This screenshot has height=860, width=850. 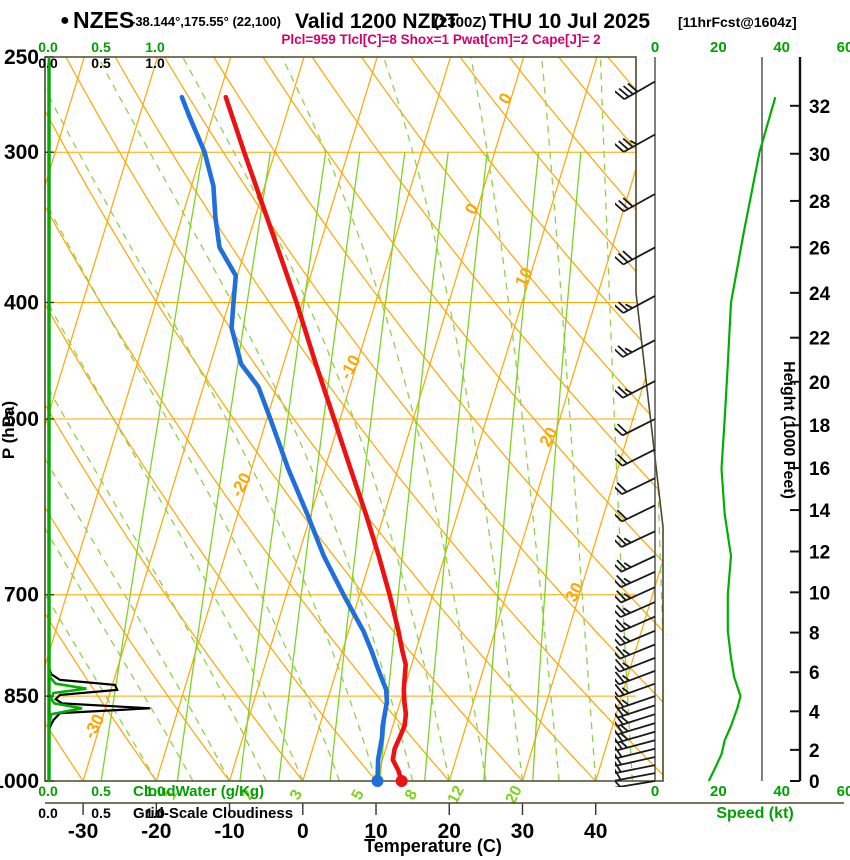 What do you see at coordinates (754, 813) in the screenshot?
I see `speed-axis-label: Speed (kt)` at bounding box center [754, 813].